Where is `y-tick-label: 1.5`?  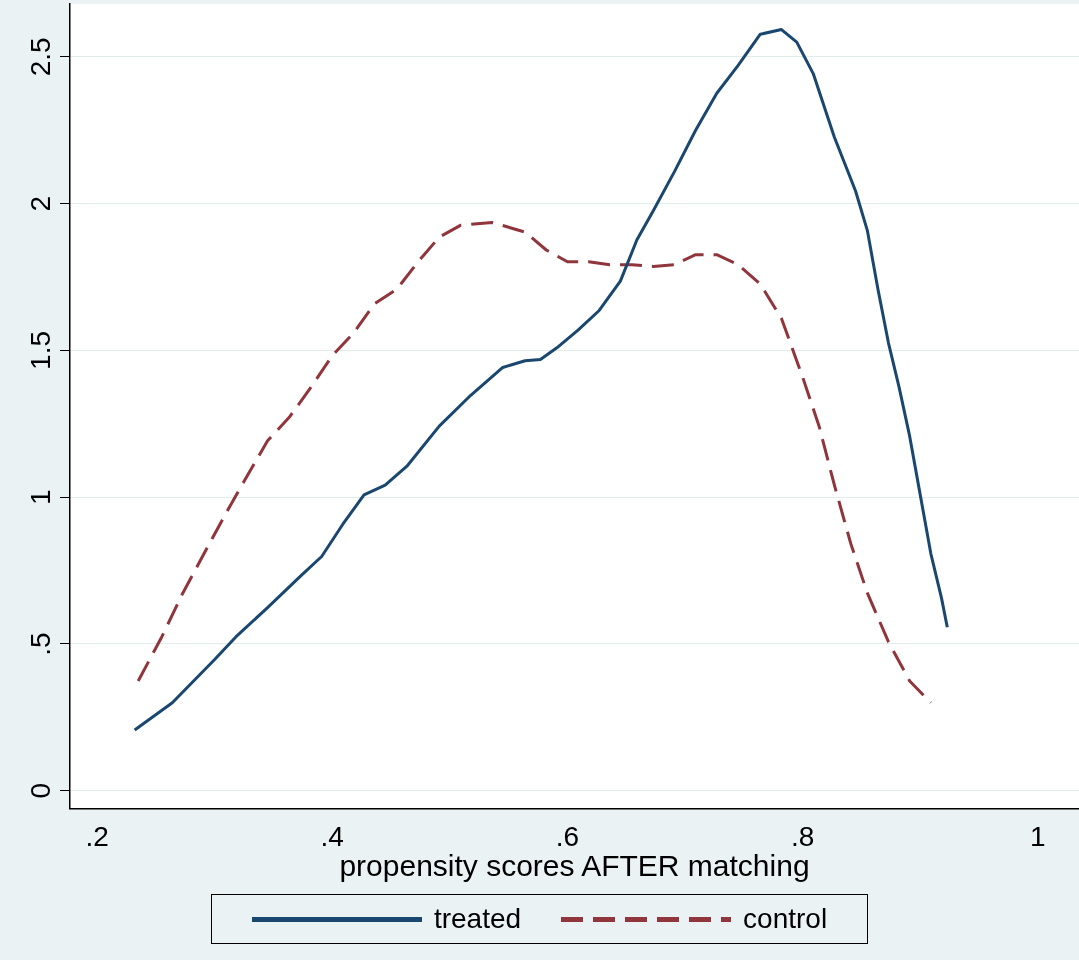
y-tick-label: 1.5 is located at coordinates (40, 350).